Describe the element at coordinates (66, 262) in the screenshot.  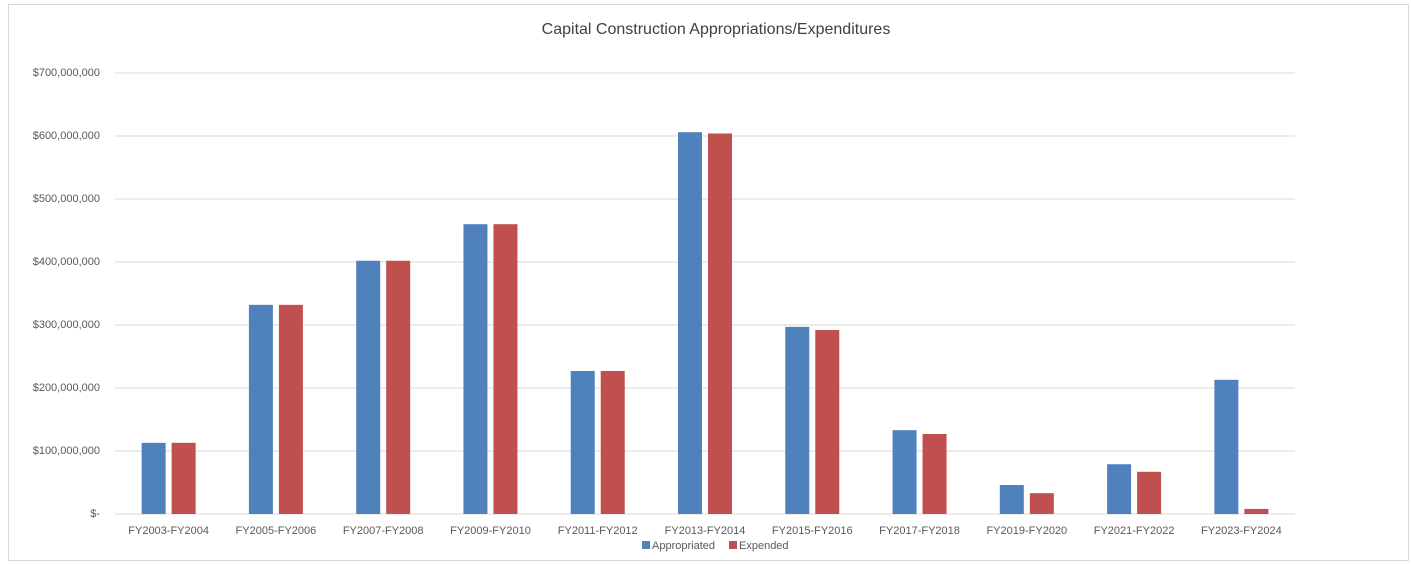
I see `y-tick-label: $400,000,000` at that location.